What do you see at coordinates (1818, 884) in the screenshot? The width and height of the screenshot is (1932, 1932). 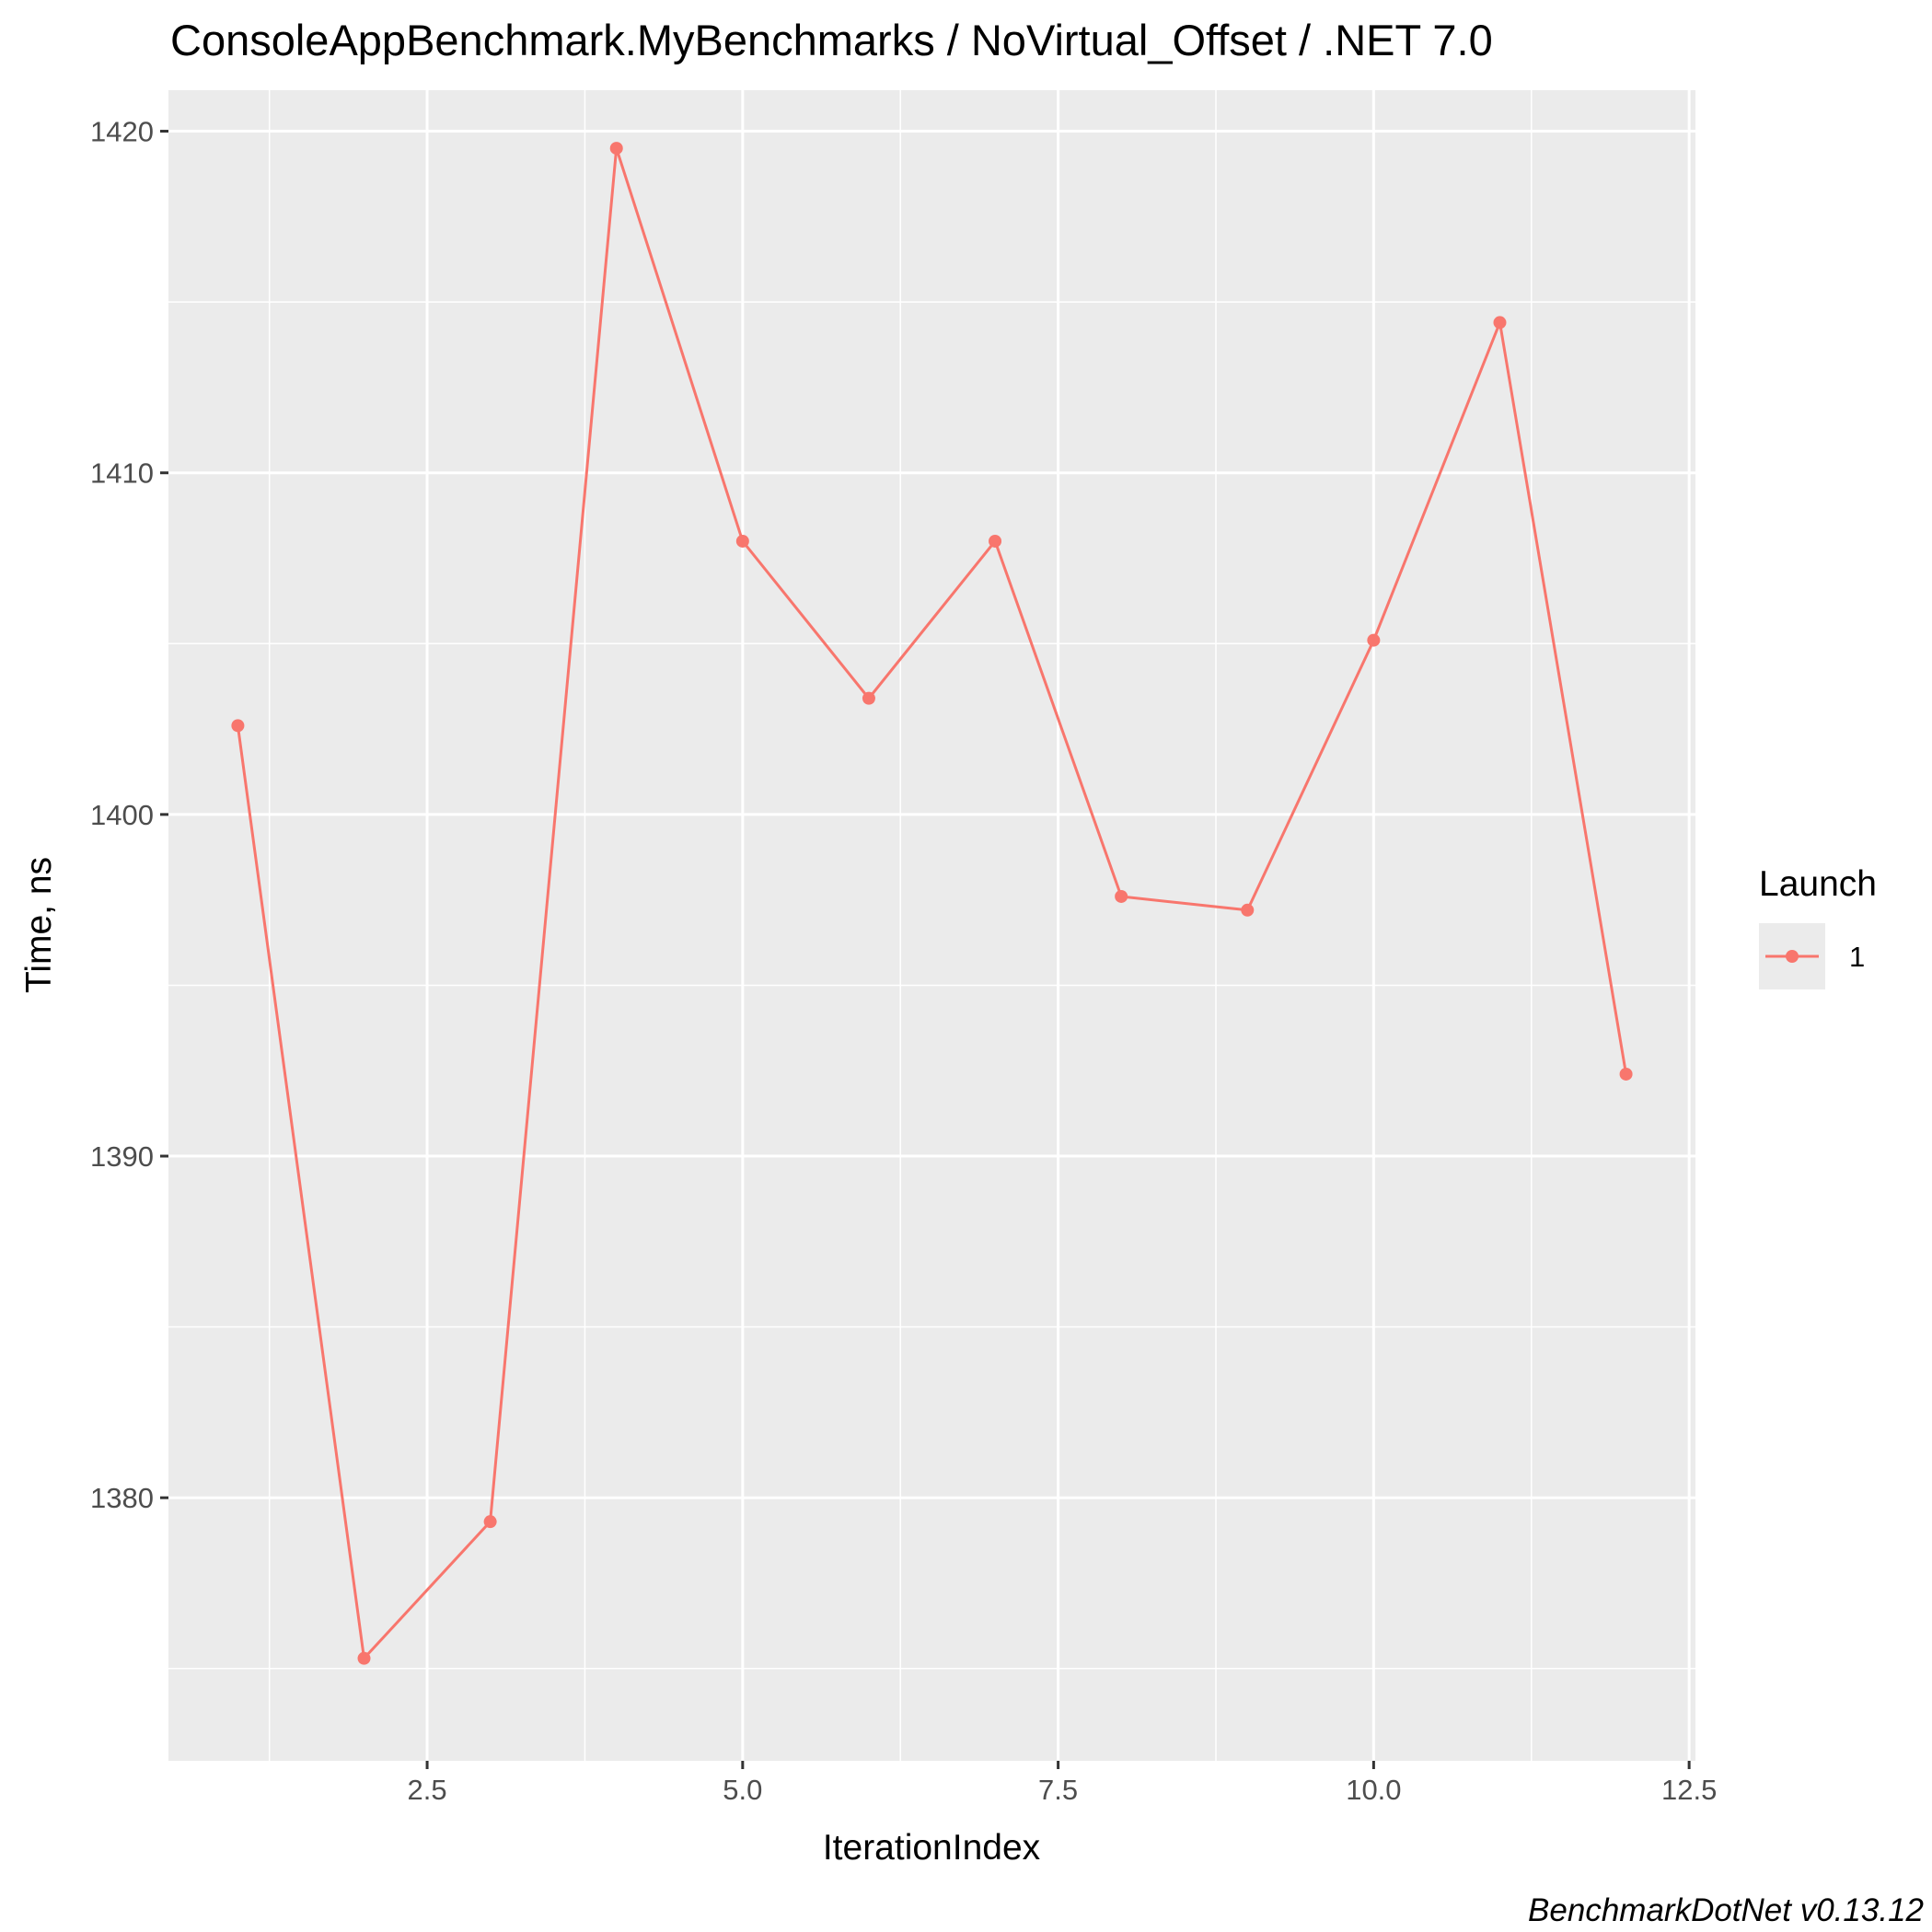 I see `legend-title: Launch` at bounding box center [1818, 884].